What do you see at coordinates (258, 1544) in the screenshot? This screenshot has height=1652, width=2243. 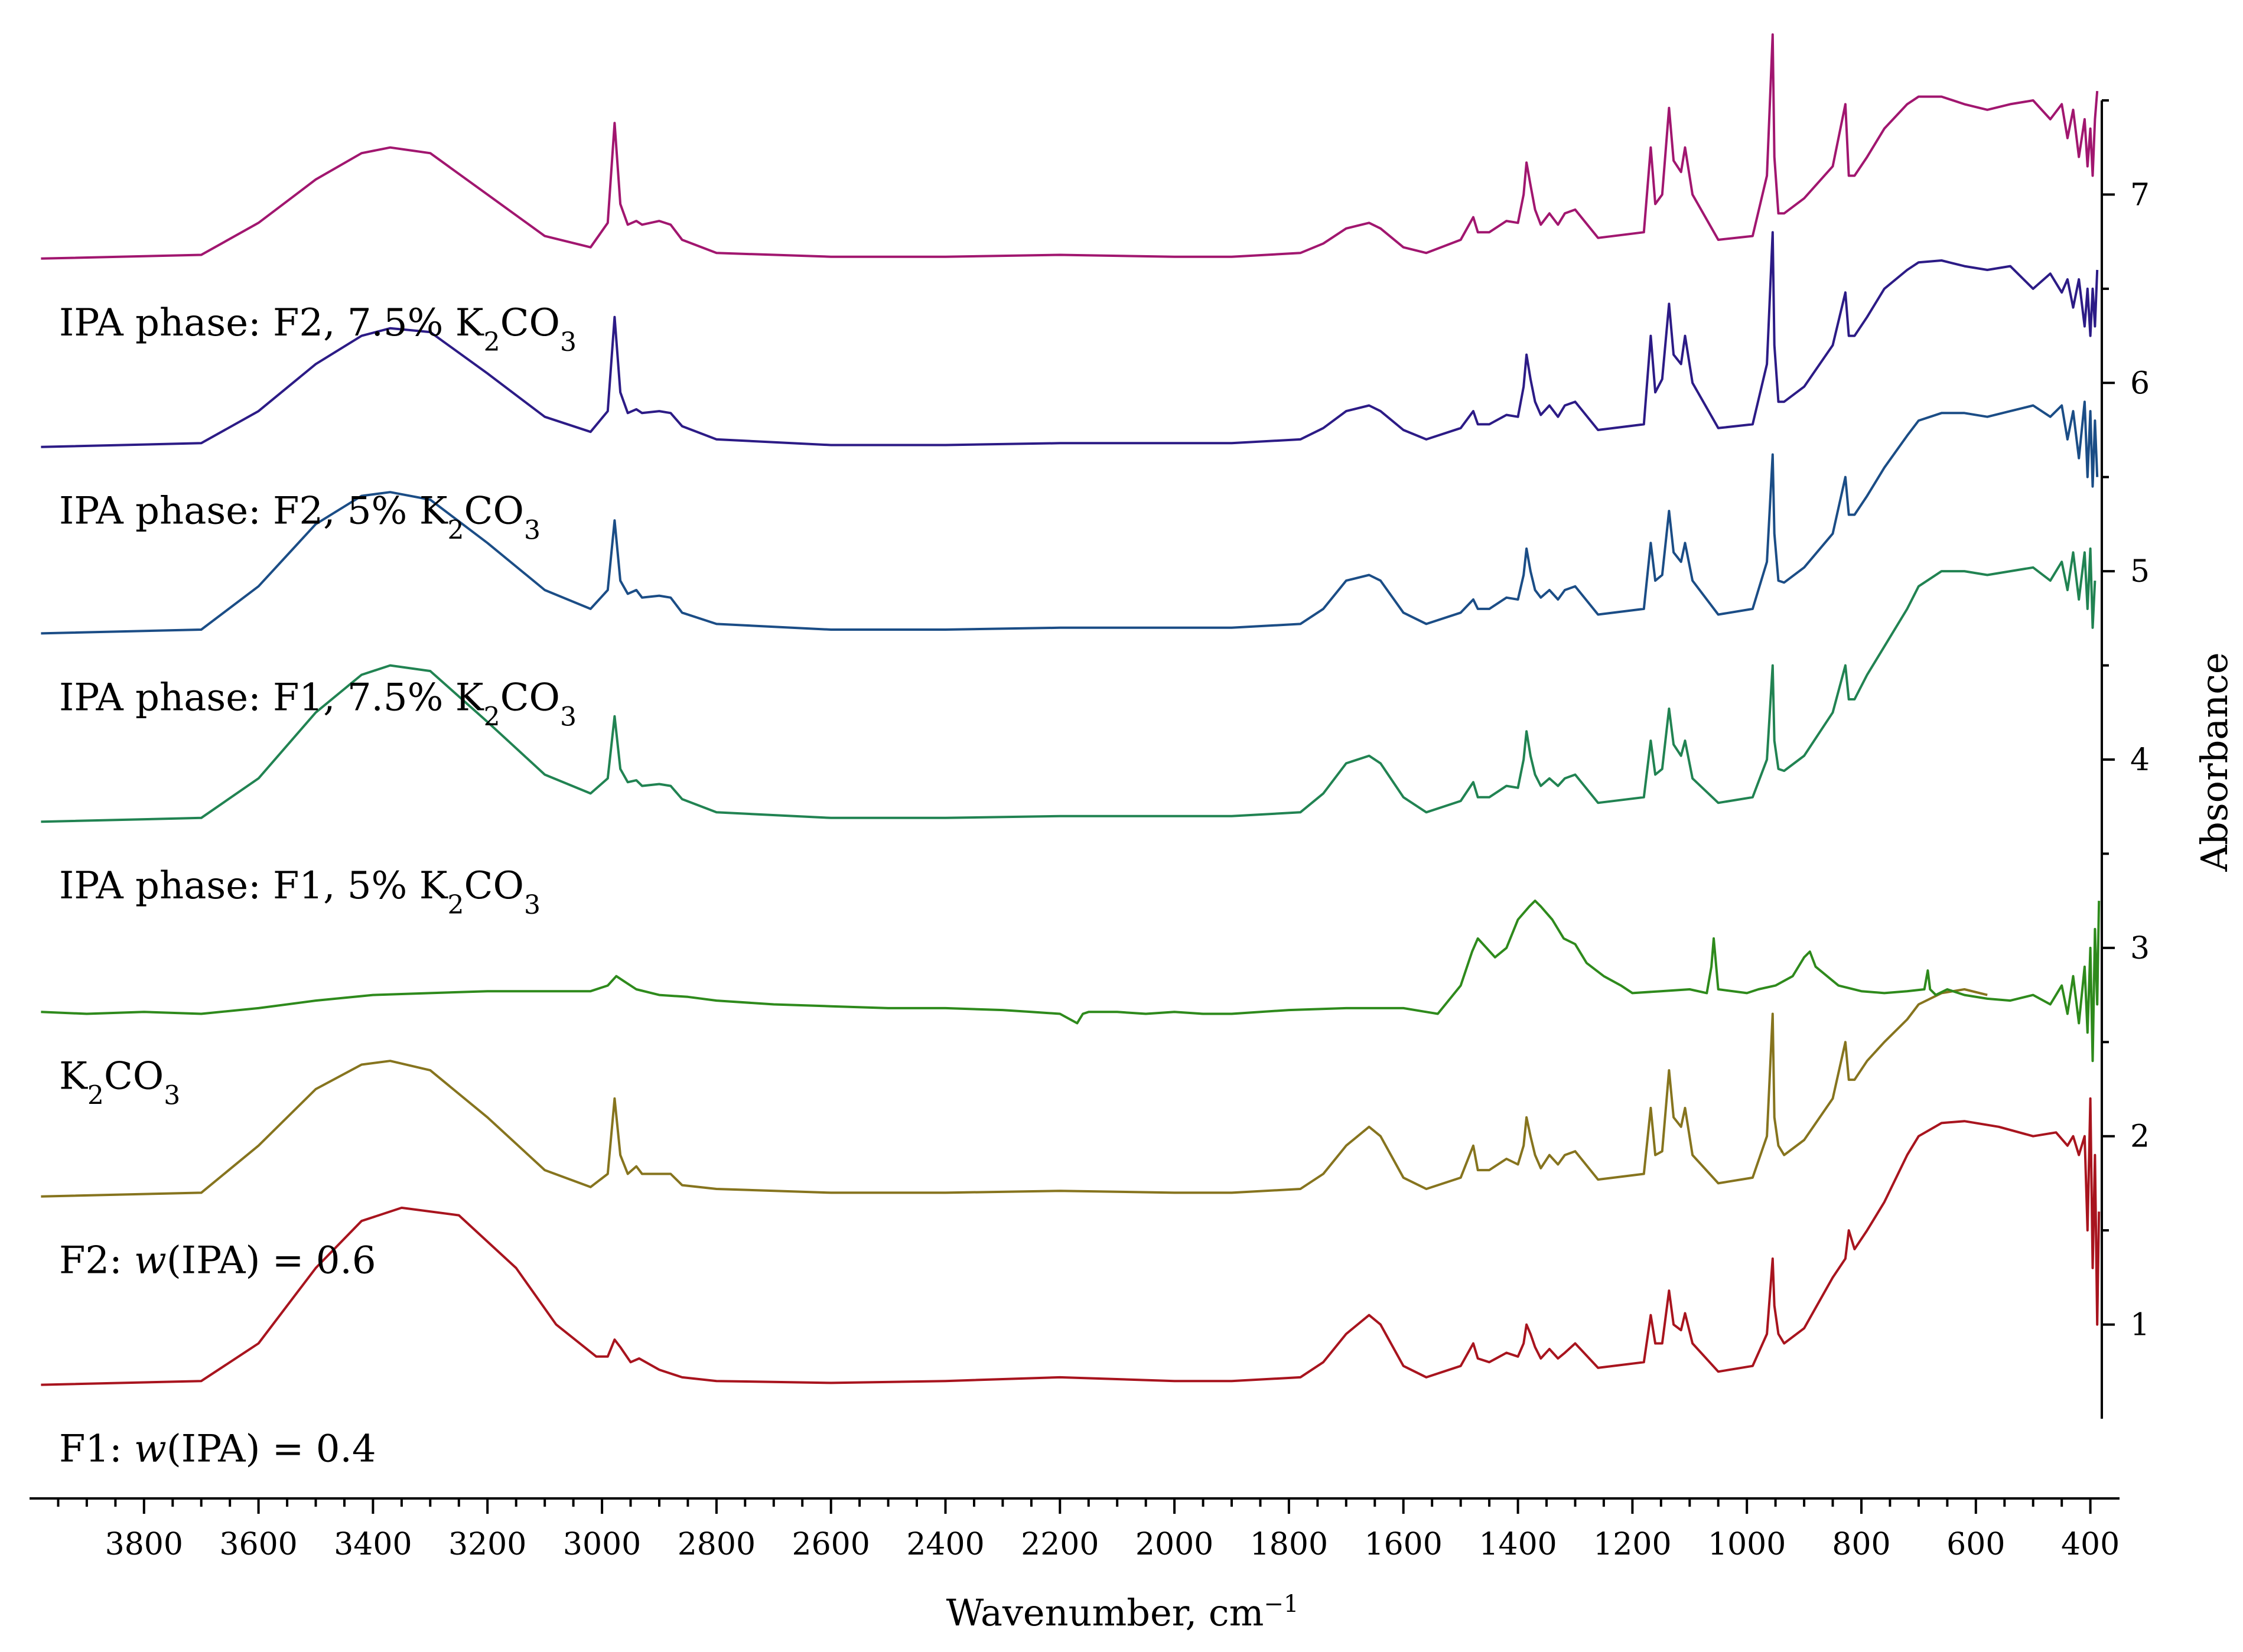 I see `x-tick-label-3600: 3600` at bounding box center [258, 1544].